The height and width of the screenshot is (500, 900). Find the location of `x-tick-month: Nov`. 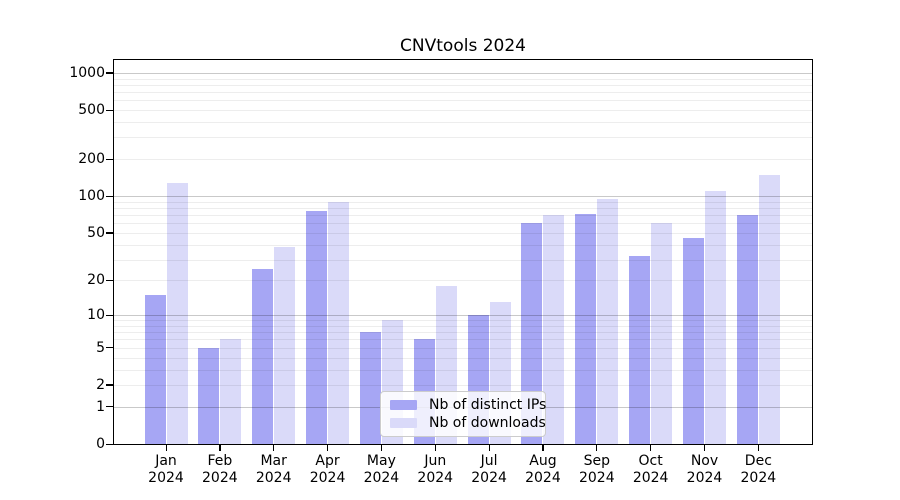

x-tick-month: Nov is located at coordinates (704, 461).